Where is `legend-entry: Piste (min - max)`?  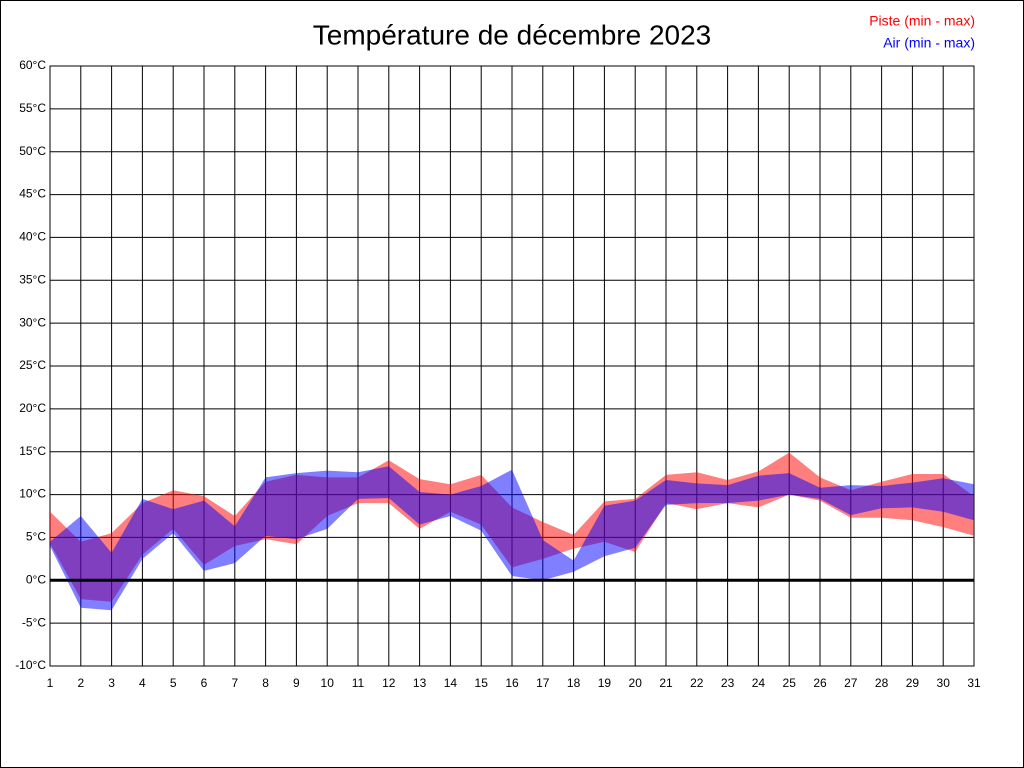
legend-entry: Piste (min - max) is located at coordinates (922, 21).